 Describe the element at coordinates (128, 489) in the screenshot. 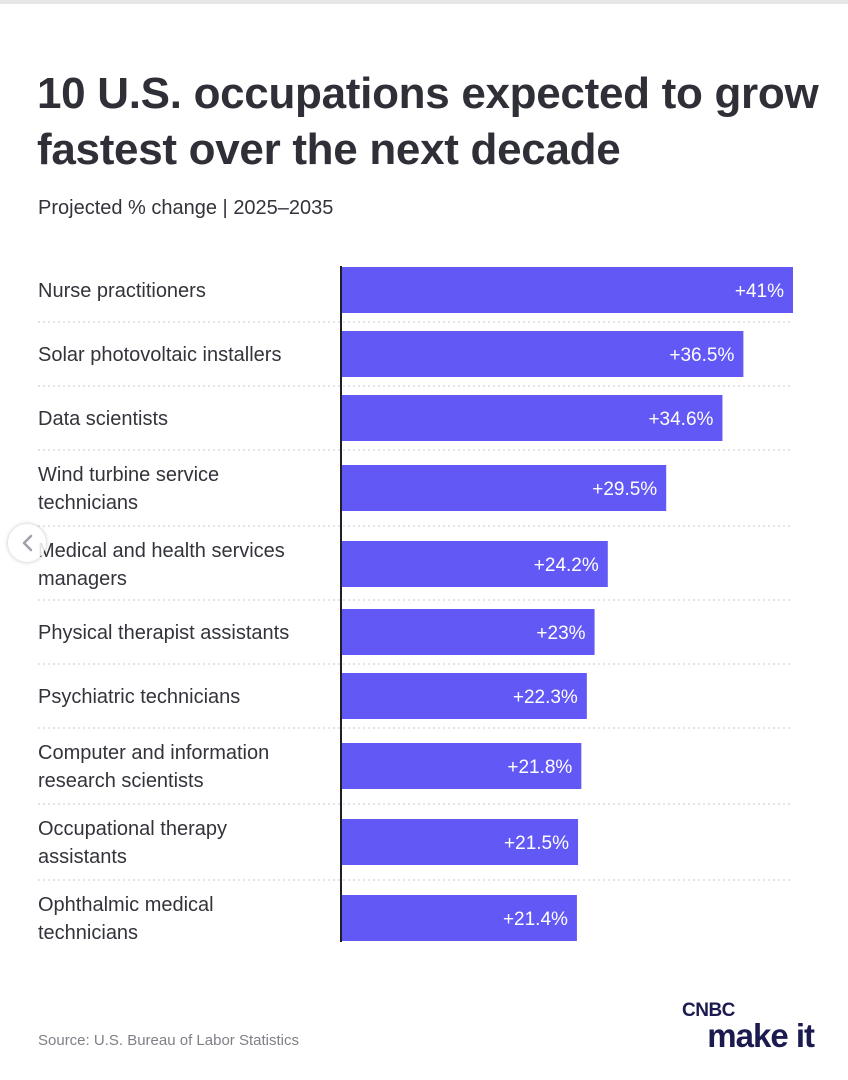

I see `category-label: Wind turbine service technicians` at that location.